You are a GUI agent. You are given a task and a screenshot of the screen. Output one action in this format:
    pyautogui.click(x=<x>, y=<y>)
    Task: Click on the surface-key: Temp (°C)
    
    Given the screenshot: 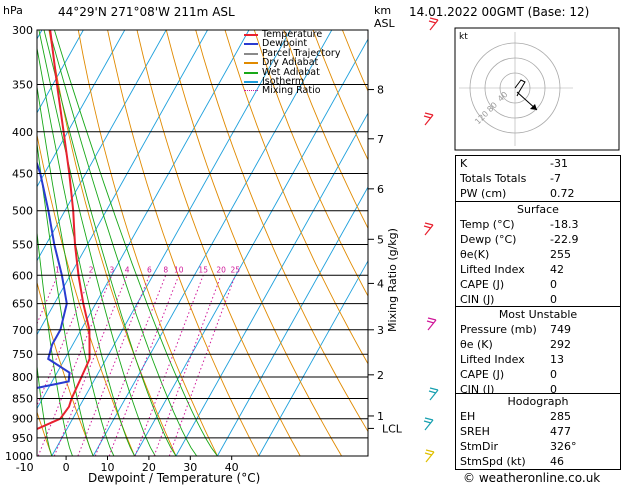 What is the action you would take?
    pyautogui.click(x=487, y=224)
    